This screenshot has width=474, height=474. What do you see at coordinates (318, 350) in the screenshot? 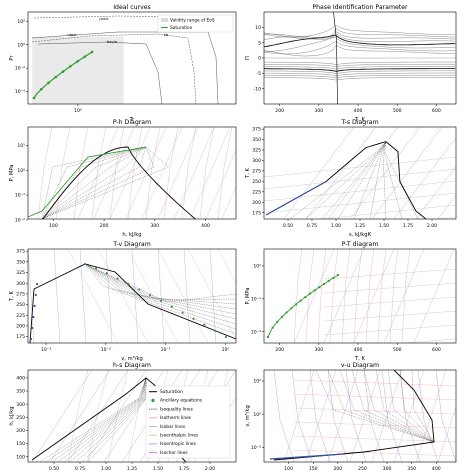
I see `x-tick-label: 300` at bounding box center [318, 350].